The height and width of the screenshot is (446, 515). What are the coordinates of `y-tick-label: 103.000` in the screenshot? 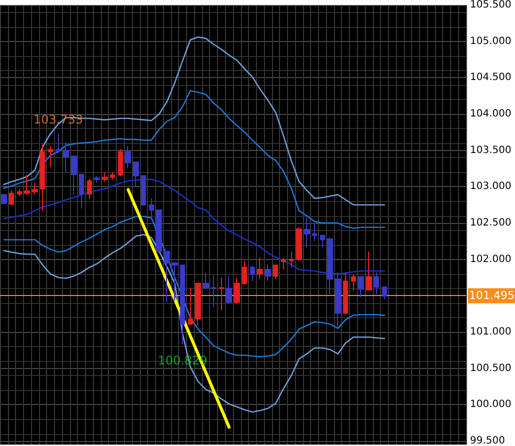 It's located at (491, 186).